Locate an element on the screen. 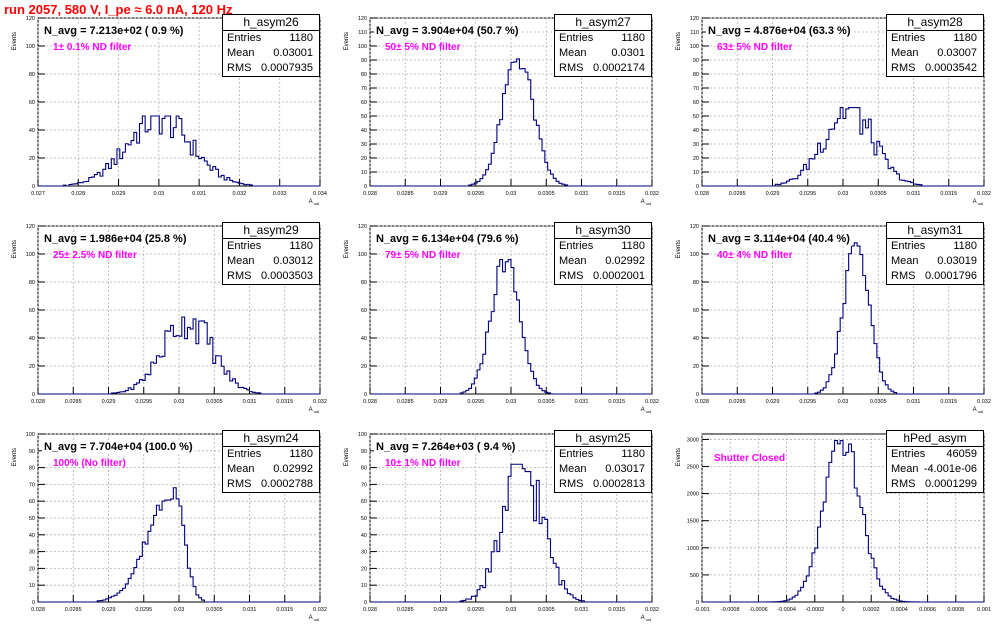  x-tick-label: 0.034 is located at coordinates (320, 194).